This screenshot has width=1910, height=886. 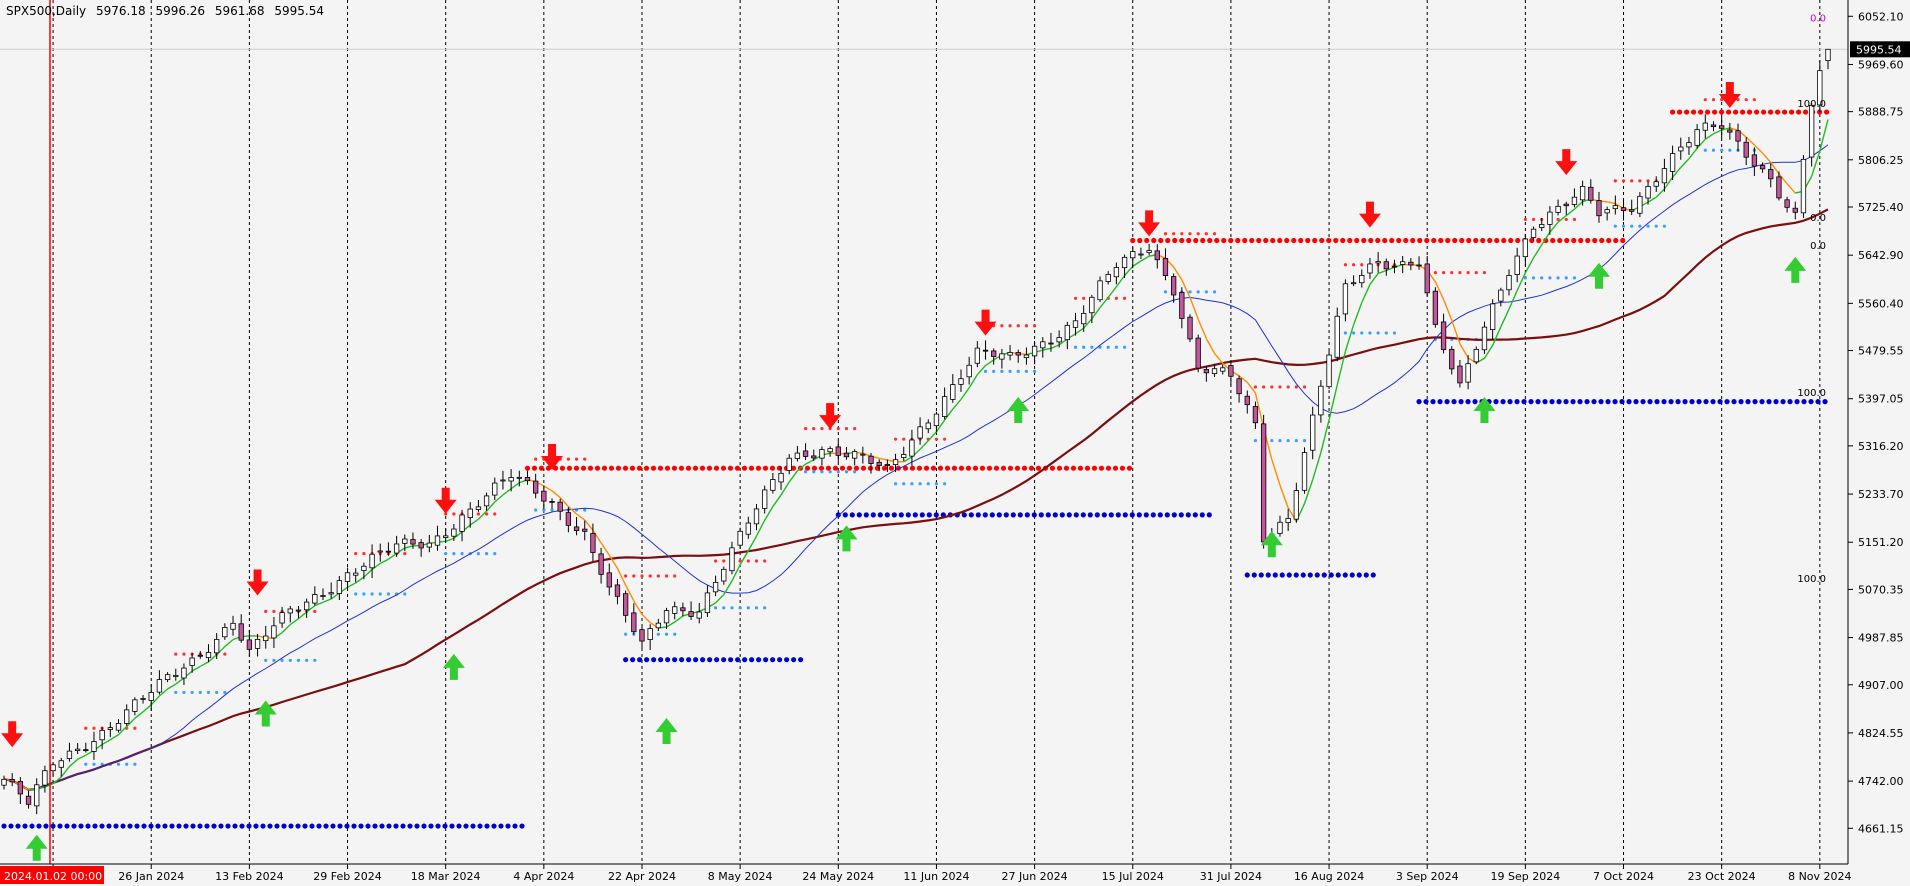 I want to click on time-tick-label: 4 Apr 2024, so click(x=543, y=876).